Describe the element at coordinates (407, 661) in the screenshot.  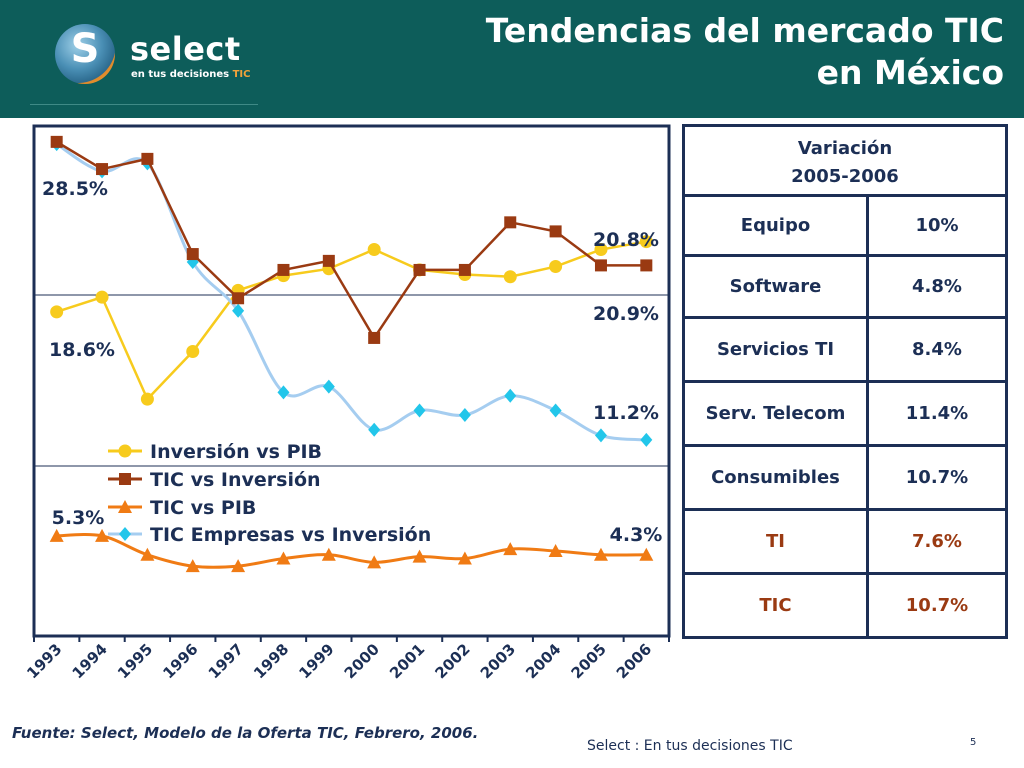
I see `x-tick-label: 2001` at that location.